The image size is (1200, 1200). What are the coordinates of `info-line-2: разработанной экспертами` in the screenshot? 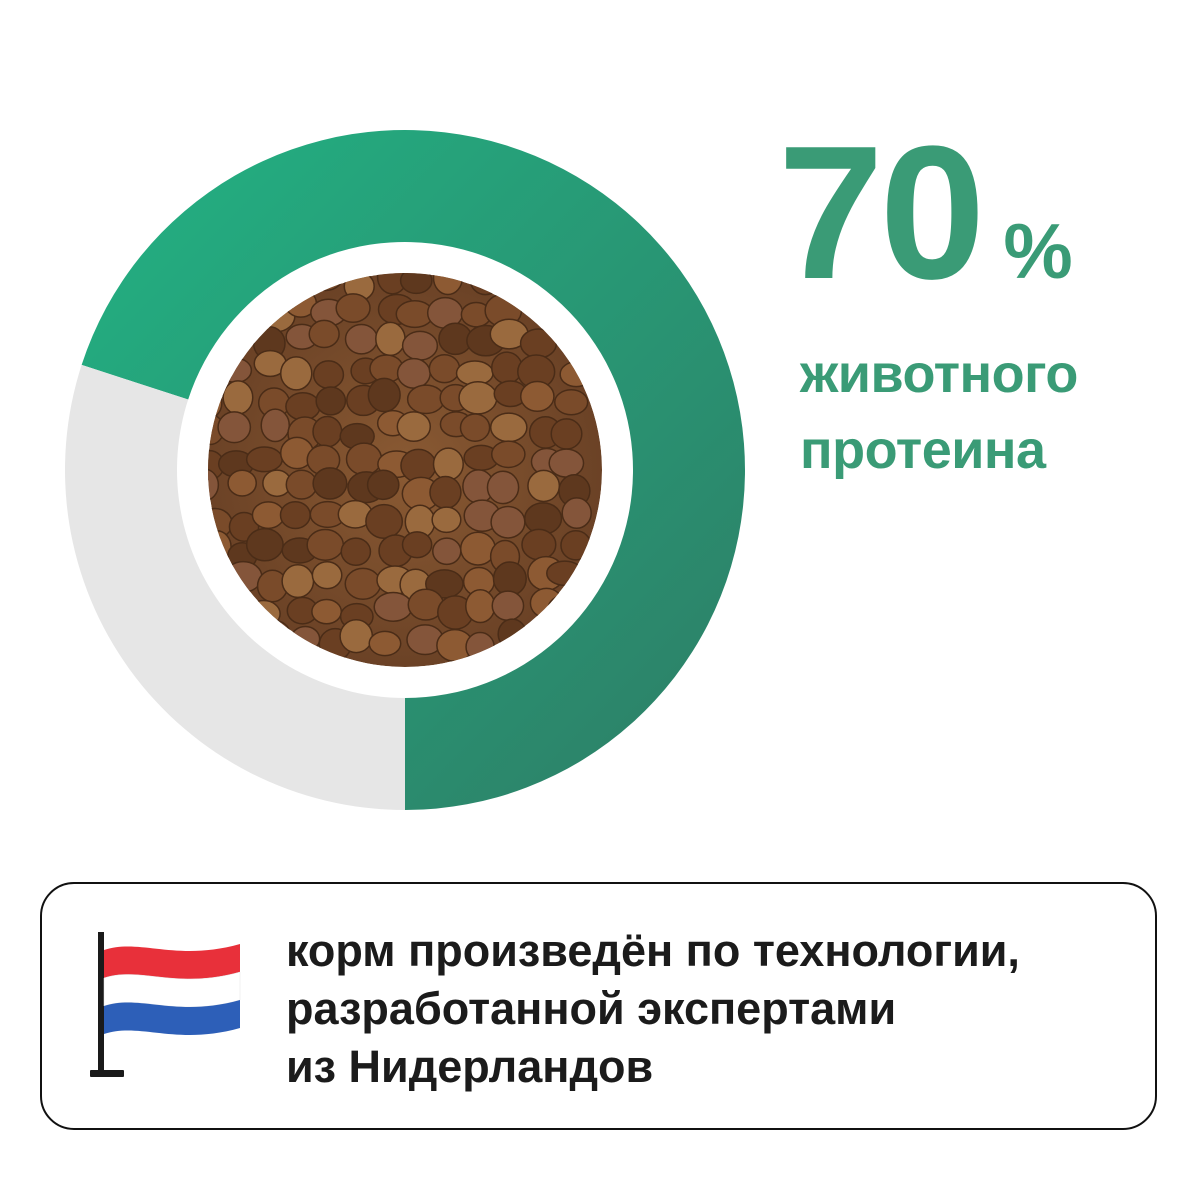 It's located at (591, 1008).